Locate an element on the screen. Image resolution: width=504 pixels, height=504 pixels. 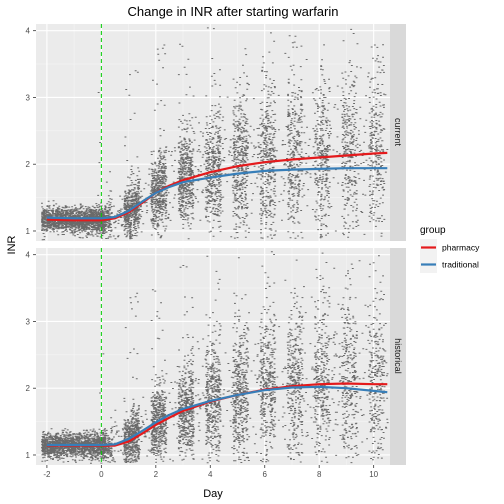
legend: group pharmacy traditional is located at coordinates (450, 249).